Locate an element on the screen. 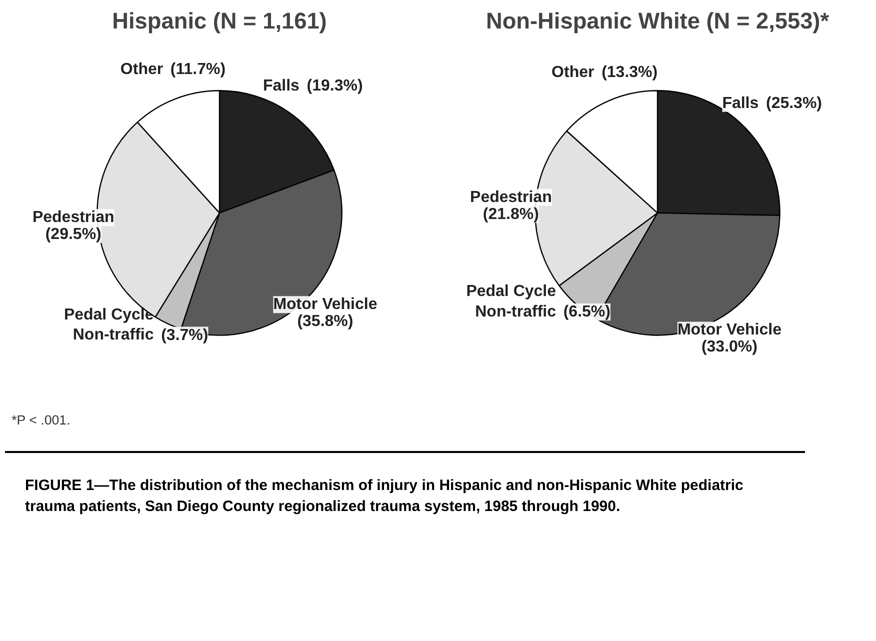 Image resolution: width=876 pixels, height=641 pixels. data-label: (21.8%) is located at coordinates (510, 214).